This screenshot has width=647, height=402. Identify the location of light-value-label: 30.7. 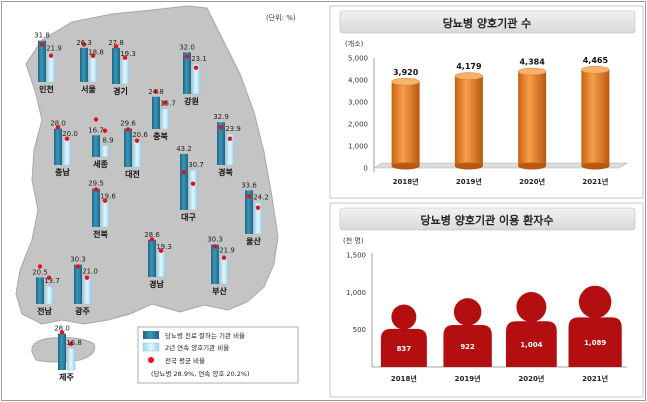
(196, 165).